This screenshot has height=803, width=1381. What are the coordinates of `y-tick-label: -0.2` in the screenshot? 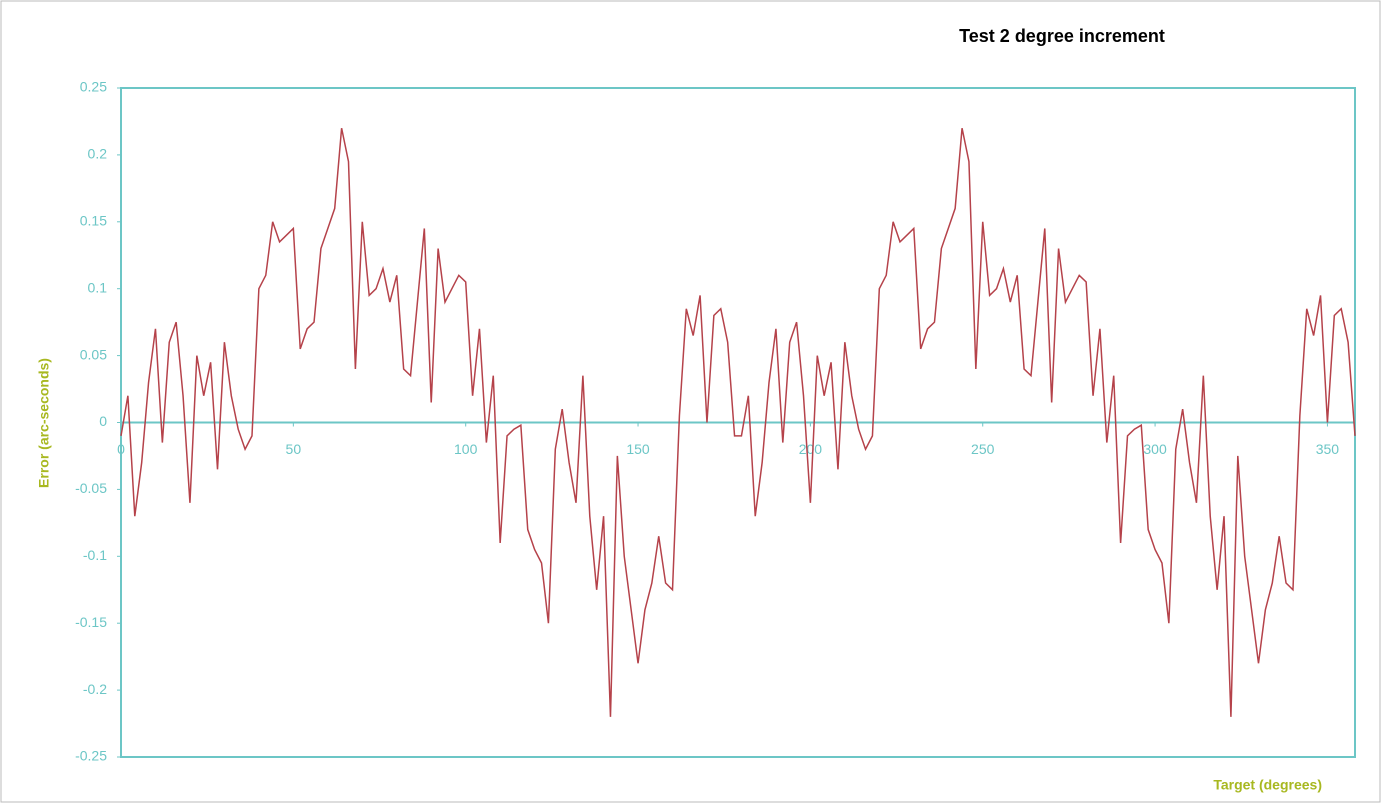 It's located at (95, 689).